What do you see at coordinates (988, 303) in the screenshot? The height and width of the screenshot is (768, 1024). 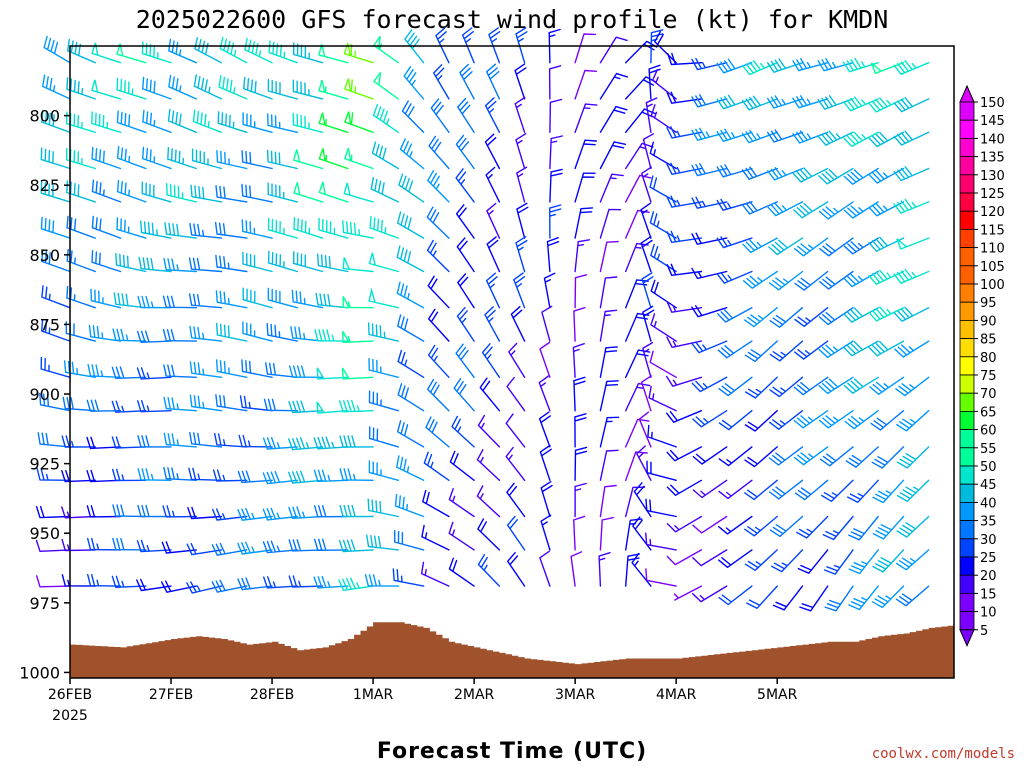 I see `colorbar-label: 95` at bounding box center [988, 303].